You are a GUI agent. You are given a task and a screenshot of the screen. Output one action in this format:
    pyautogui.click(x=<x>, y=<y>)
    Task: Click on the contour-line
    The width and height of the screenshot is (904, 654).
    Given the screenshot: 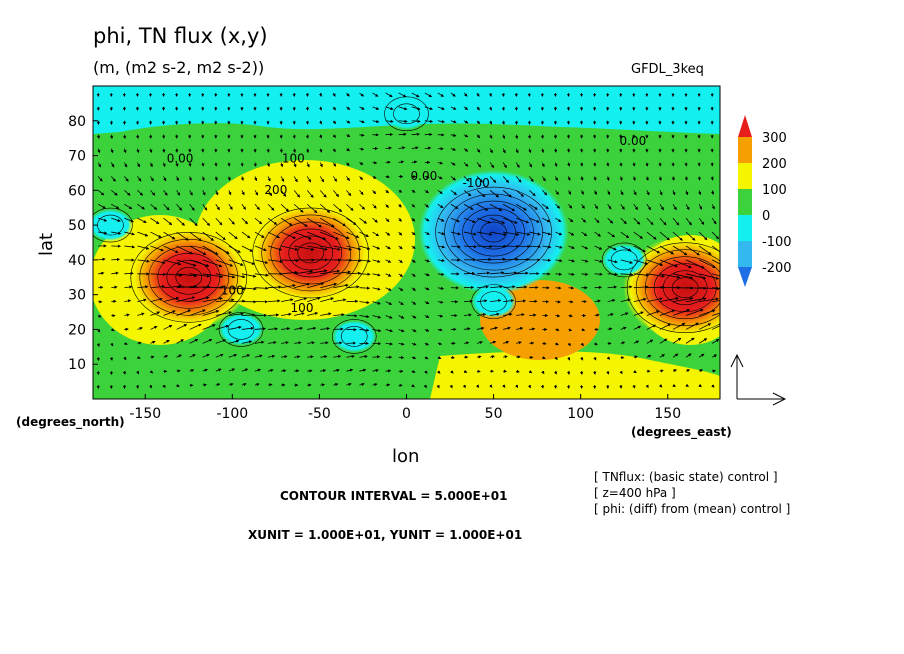 What is the action you would take?
    pyautogui.click(x=311, y=253)
    